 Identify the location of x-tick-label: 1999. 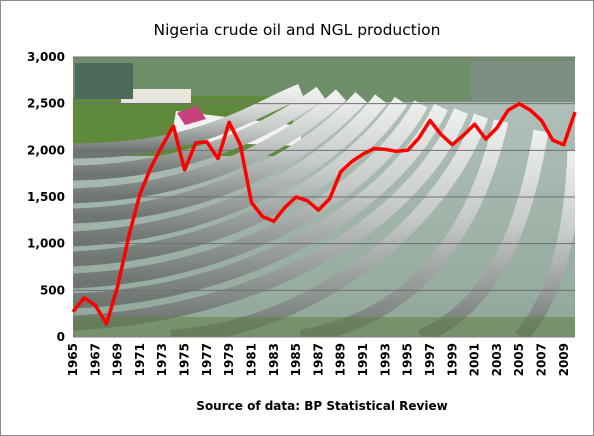
(452, 359).